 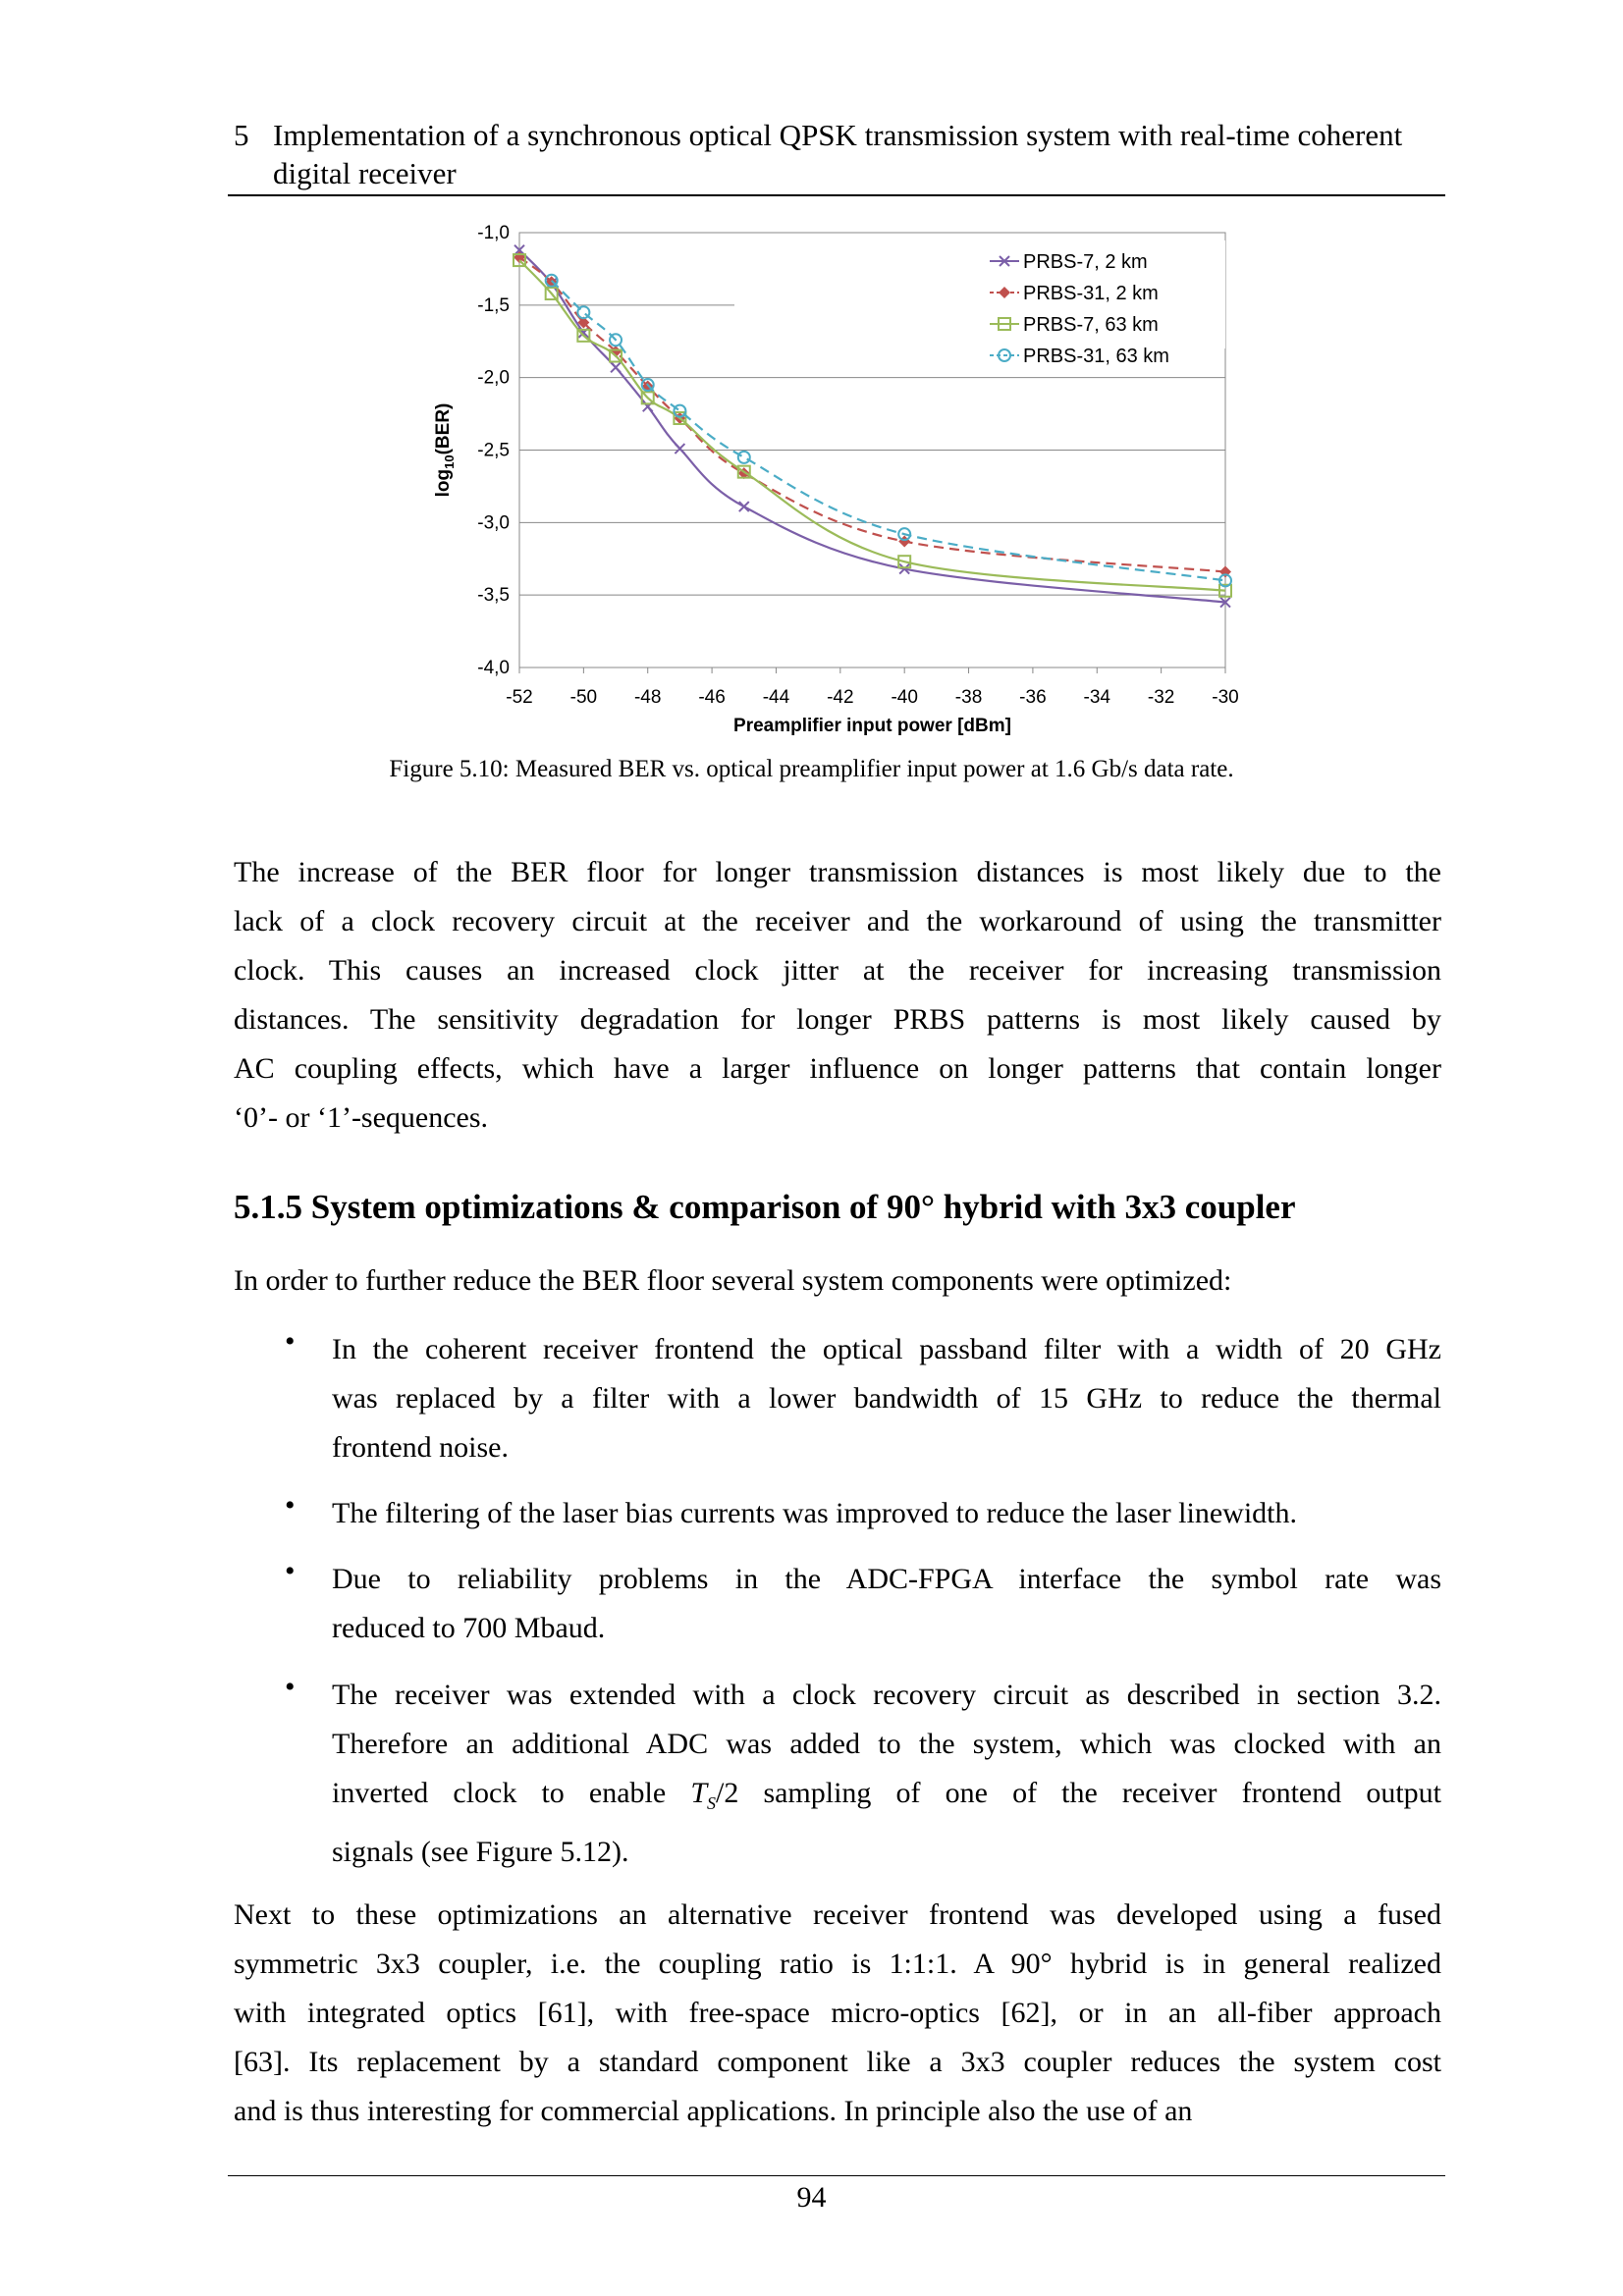 What do you see at coordinates (1096, 357) in the screenshot?
I see `legend-label: PRBS-31, 63 km` at bounding box center [1096, 357].